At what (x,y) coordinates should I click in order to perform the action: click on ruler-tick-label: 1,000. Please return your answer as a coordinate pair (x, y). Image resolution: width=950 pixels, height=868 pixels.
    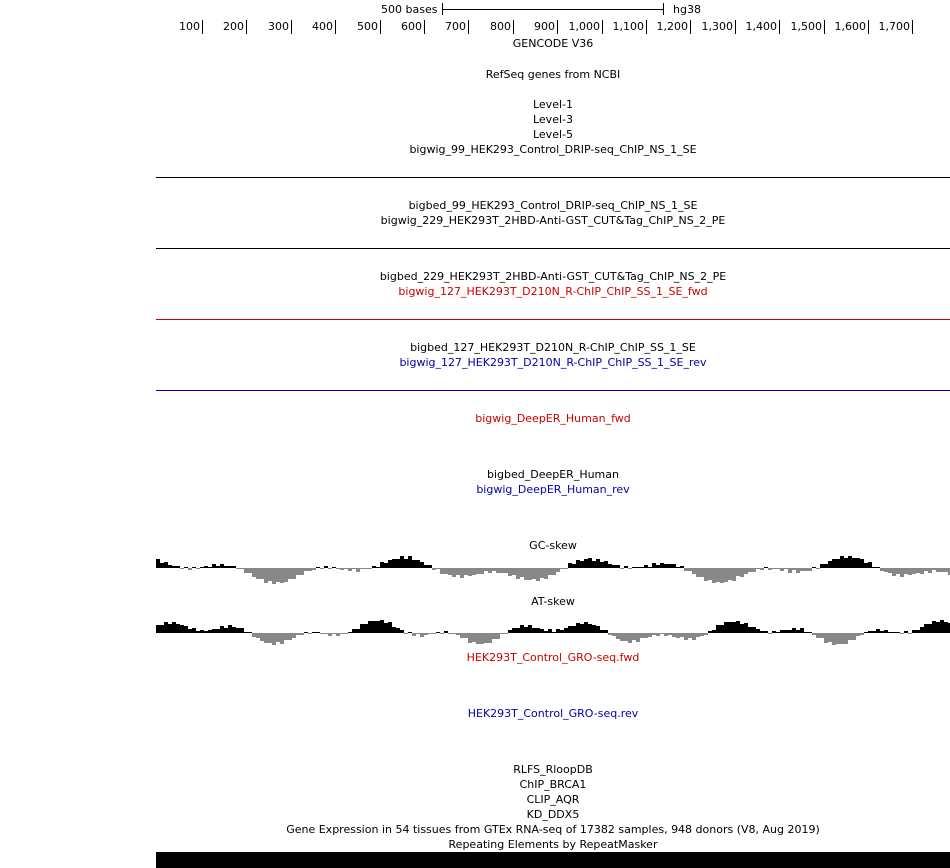
    Looking at the image, I should click on (584, 26).